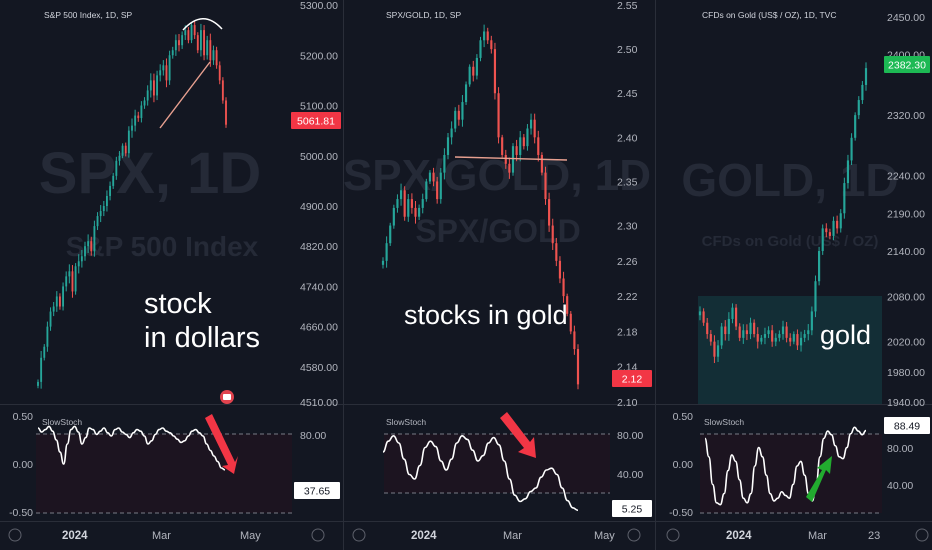  What do you see at coordinates (316, 122) in the screenshot?
I see `last-price-value: 5061.81` at bounding box center [316, 122].